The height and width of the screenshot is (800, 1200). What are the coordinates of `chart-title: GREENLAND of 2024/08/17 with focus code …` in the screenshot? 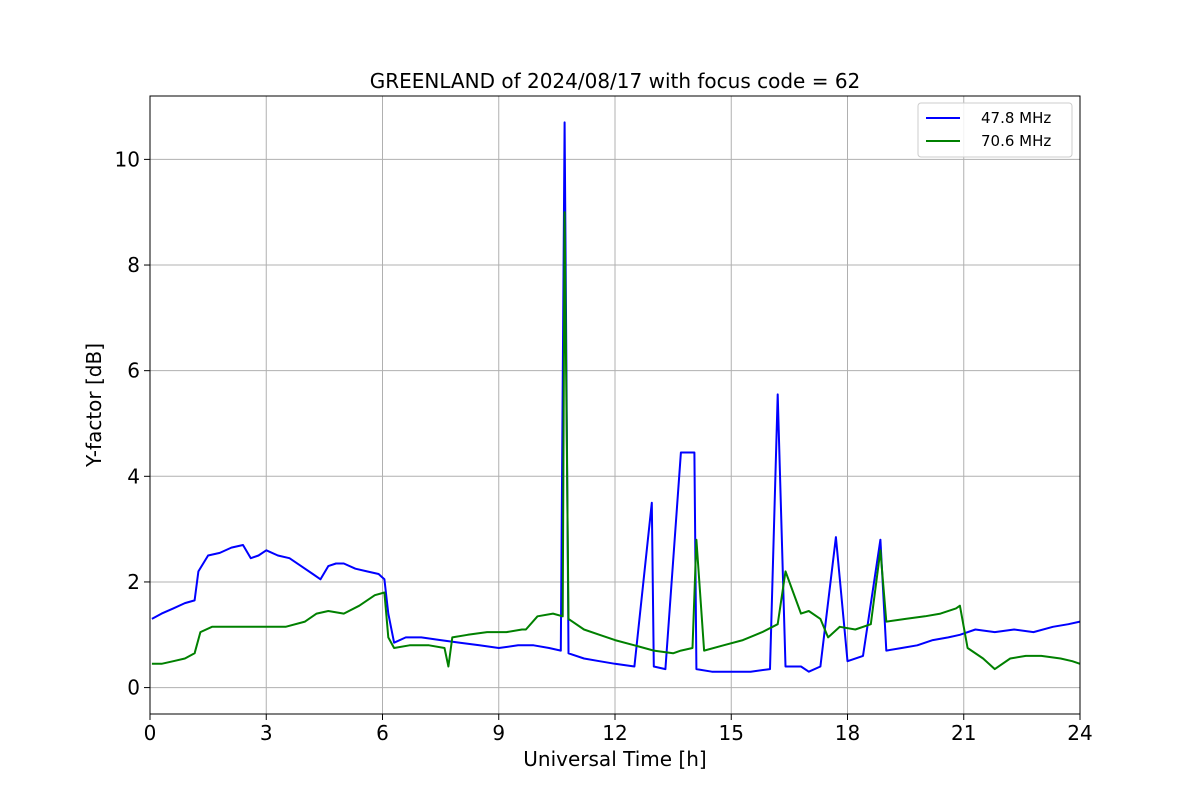 It's located at (615, 81).